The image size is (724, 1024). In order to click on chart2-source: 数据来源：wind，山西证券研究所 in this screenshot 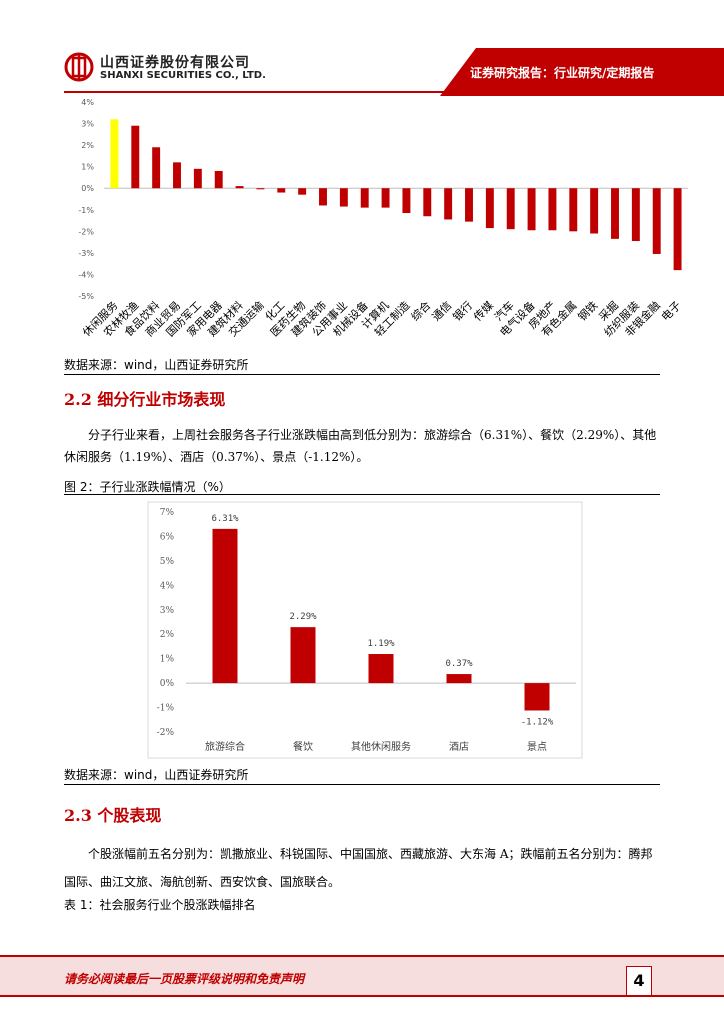, I will do `click(156, 775)`.